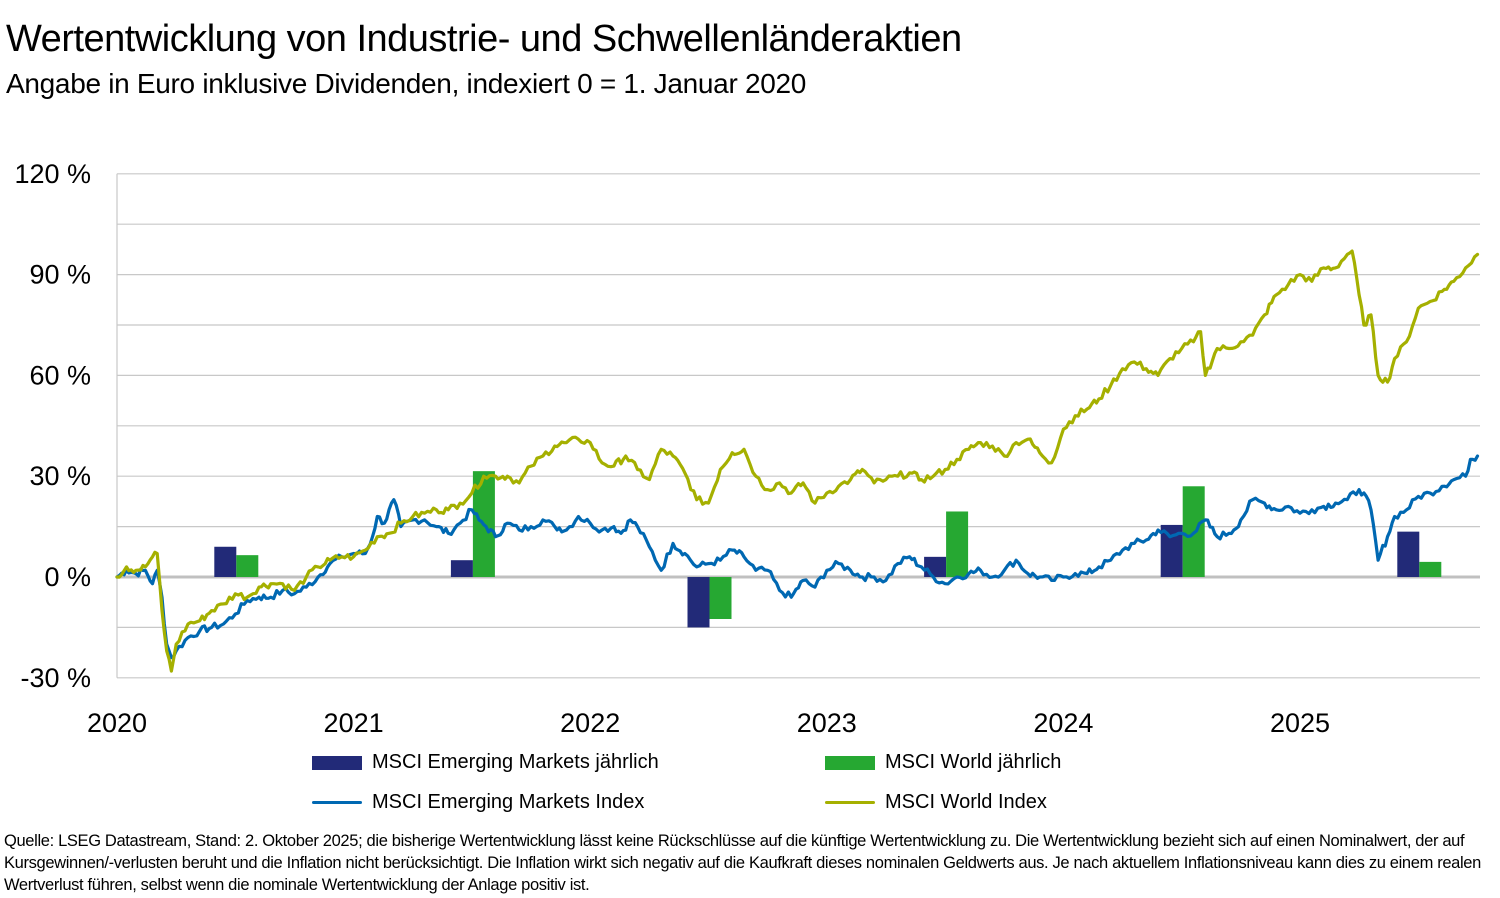 This screenshot has height=898, width=1500. Describe the element at coordinates (966, 802) in the screenshot. I see `legend-label: MSCI World Index` at that location.